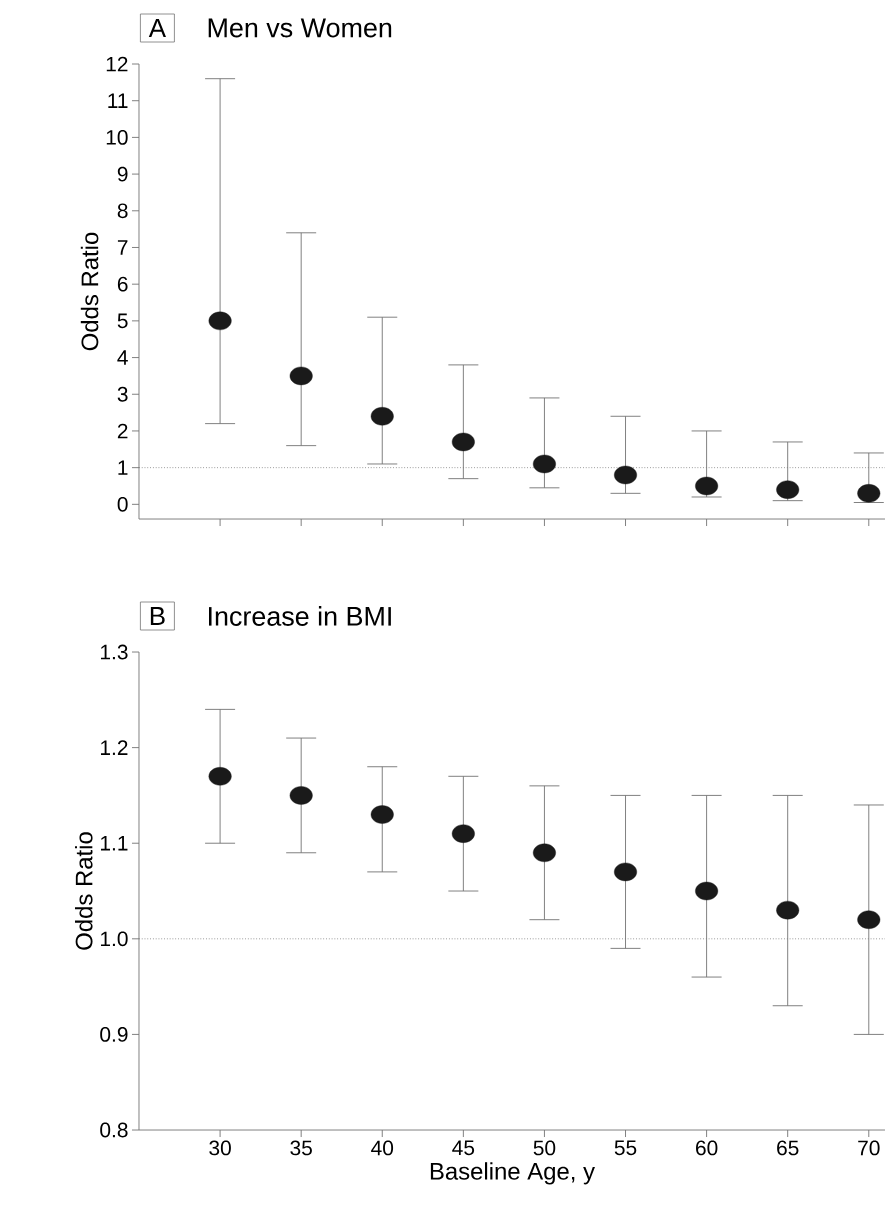  What do you see at coordinates (117, 137) in the screenshot?
I see `y-tick-label: 10` at bounding box center [117, 137].